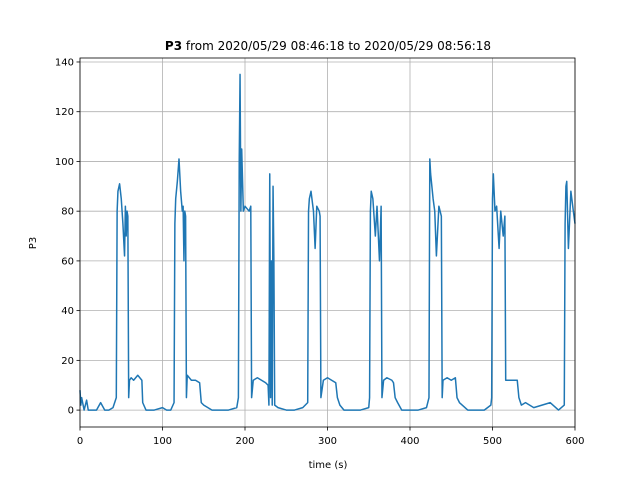 The width and height of the screenshot is (640, 480). I want to click on x-axis-label: time (s), so click(328, 465).